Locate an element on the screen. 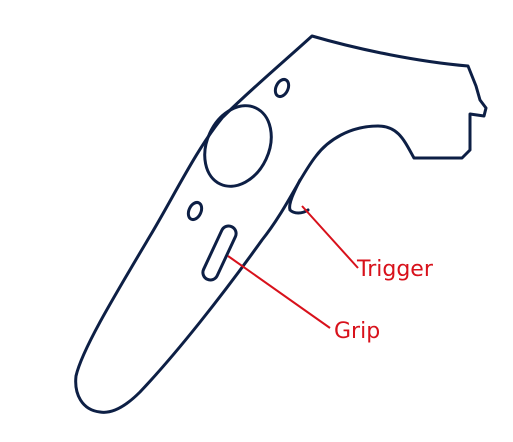  trigger-protrusion is located at coordinates (299, 196).